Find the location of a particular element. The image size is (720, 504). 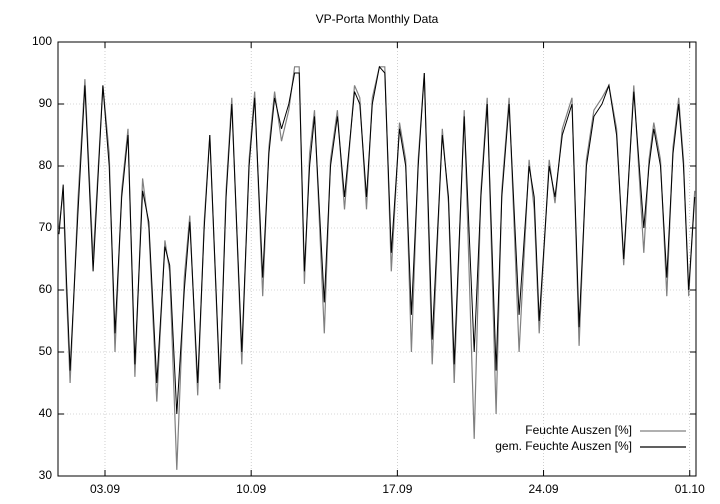

x-tick-label: 17.09 is located at coordinates (397, 489).